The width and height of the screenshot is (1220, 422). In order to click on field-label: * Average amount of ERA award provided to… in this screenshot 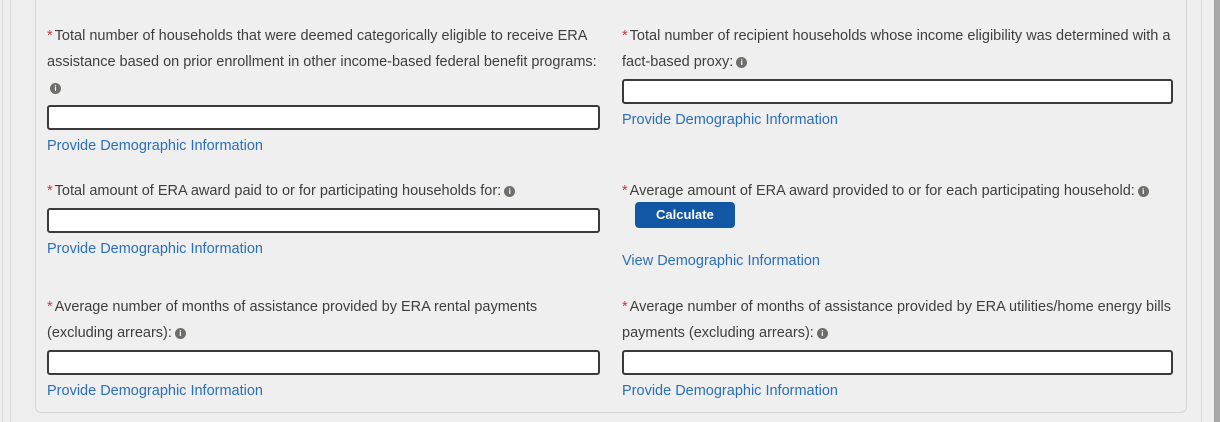, I will do `click(897, 204)`.